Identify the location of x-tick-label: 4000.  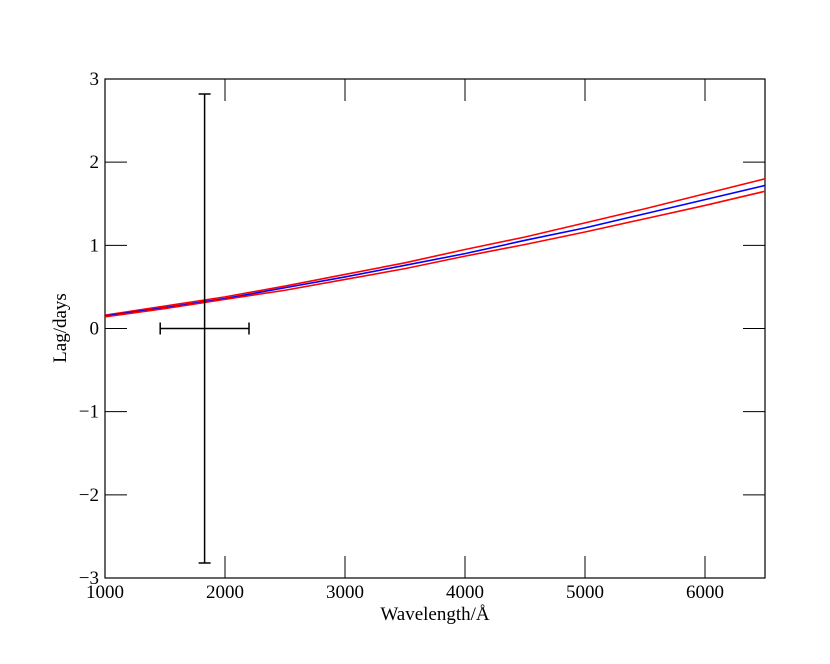
(465, 592).